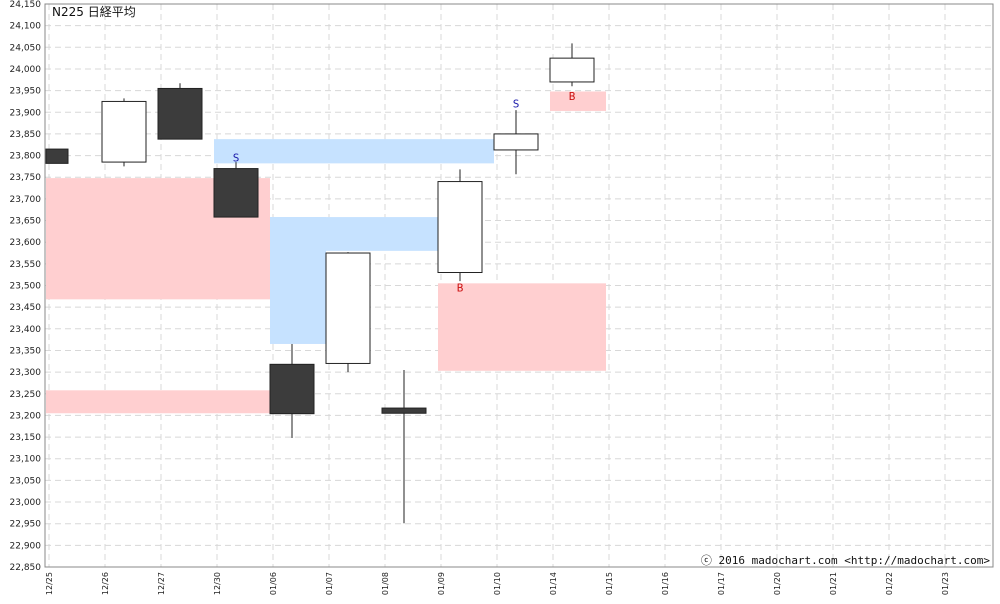  I want to click on y-tick-label: 23,850, so click(26, 135).